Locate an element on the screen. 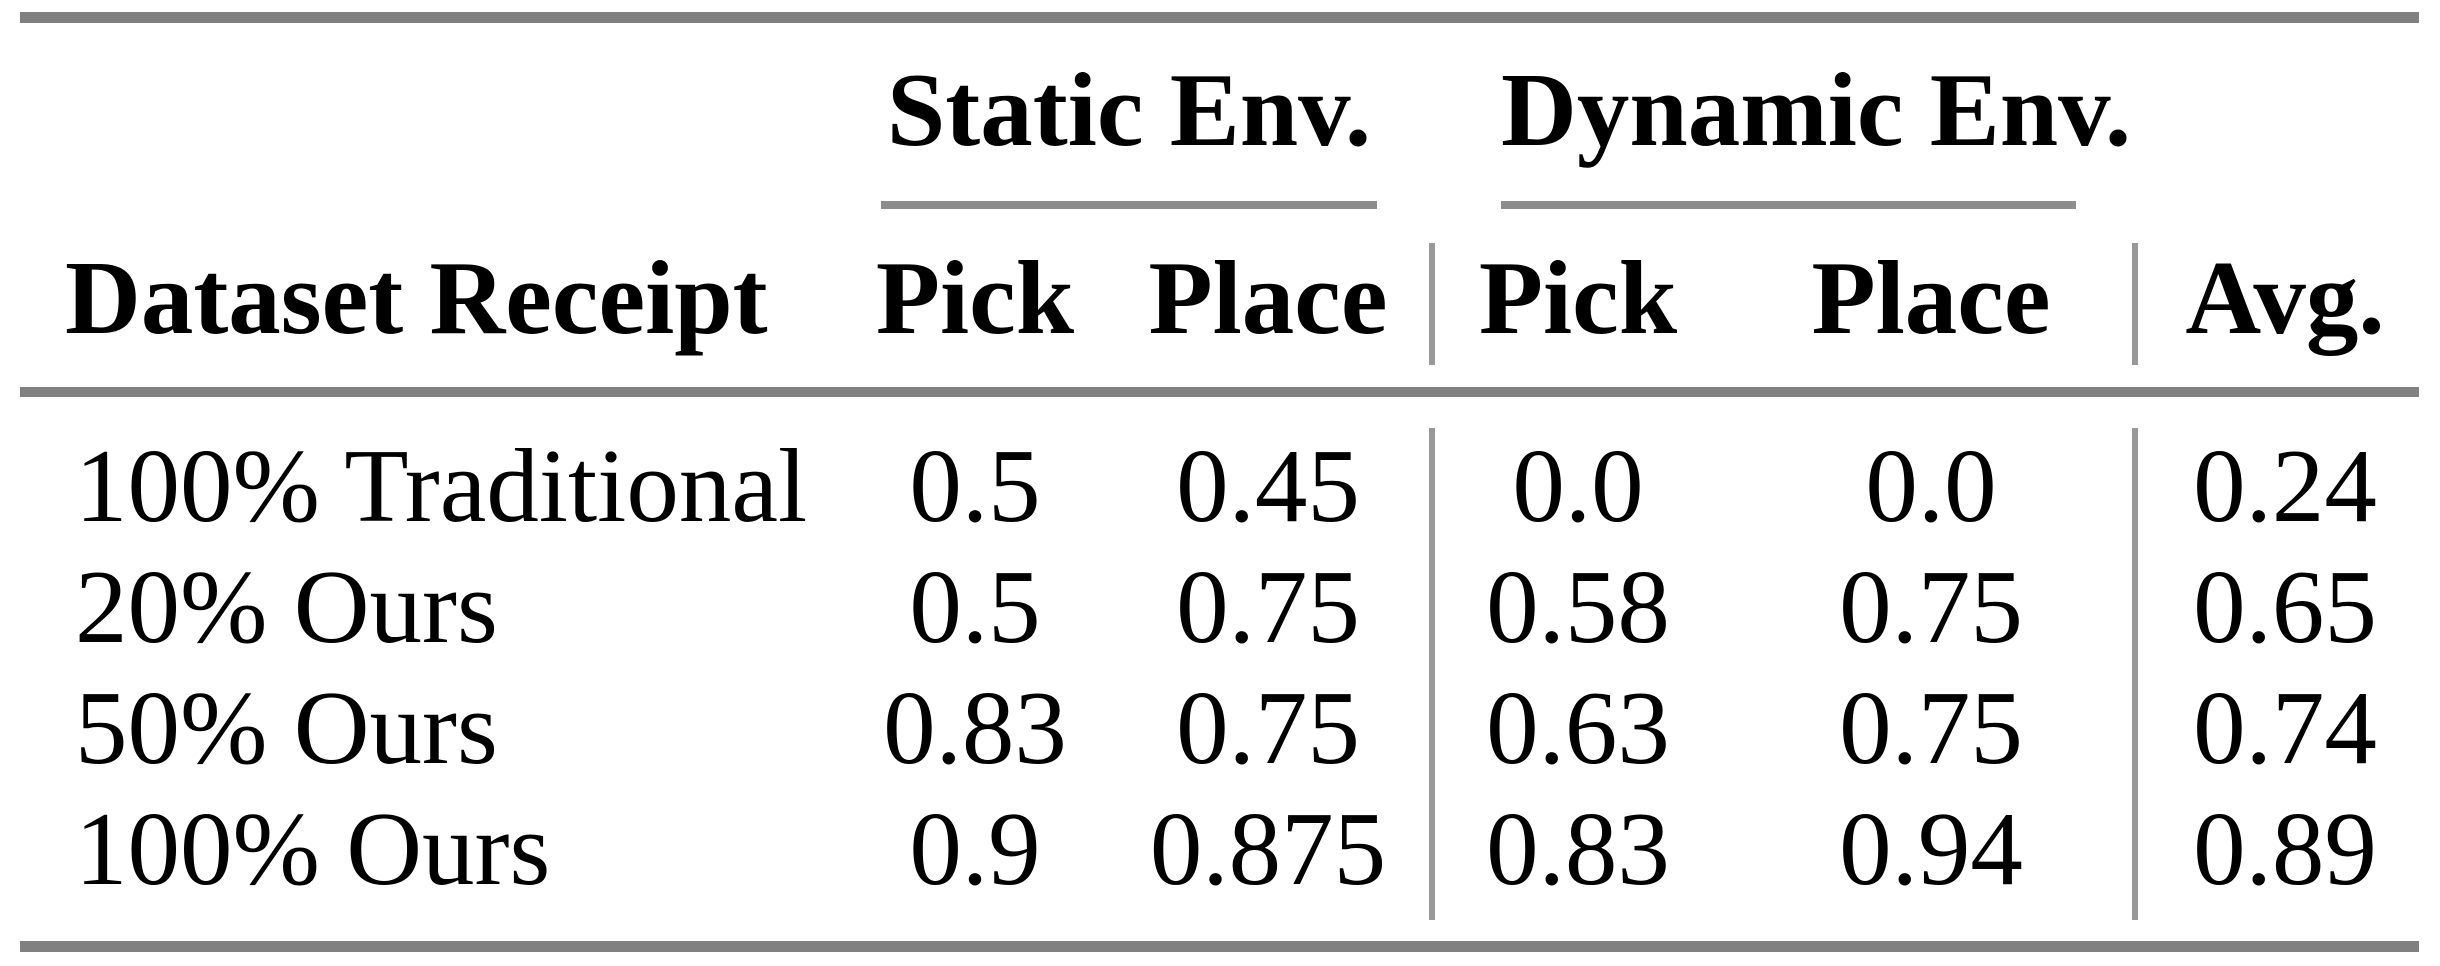 The image size is (2440, 966). table-cell: 0.89 is located at coordinates (2285, 848).